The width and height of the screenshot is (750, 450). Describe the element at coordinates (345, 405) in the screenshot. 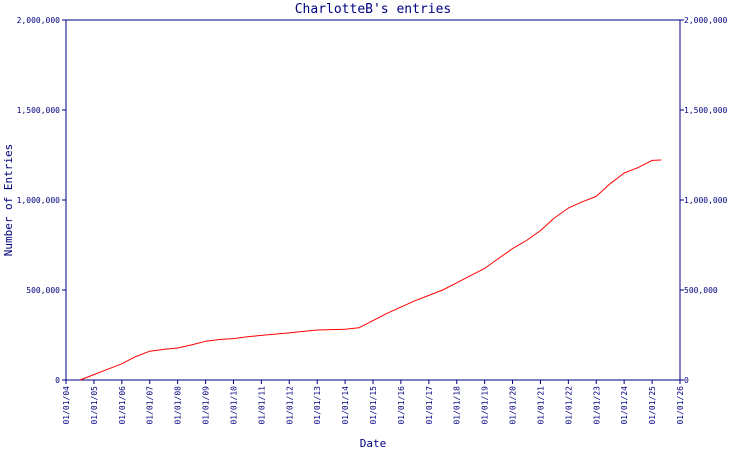

I see `x-tick-label: 01/01/14` at that location.